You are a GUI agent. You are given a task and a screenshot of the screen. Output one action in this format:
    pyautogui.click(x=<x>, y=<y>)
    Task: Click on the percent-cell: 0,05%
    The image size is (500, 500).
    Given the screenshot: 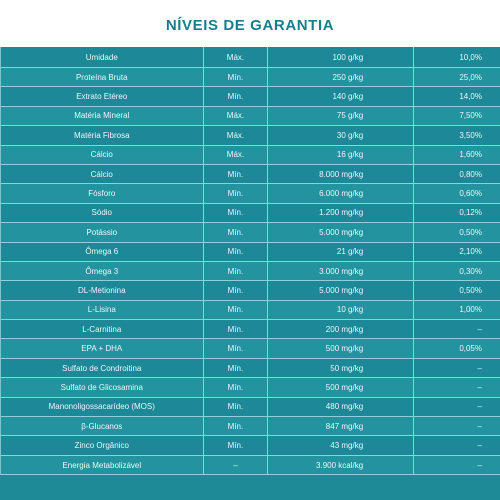 What is the action you would take?
    pyautogui.click(x=470, y=349)
    